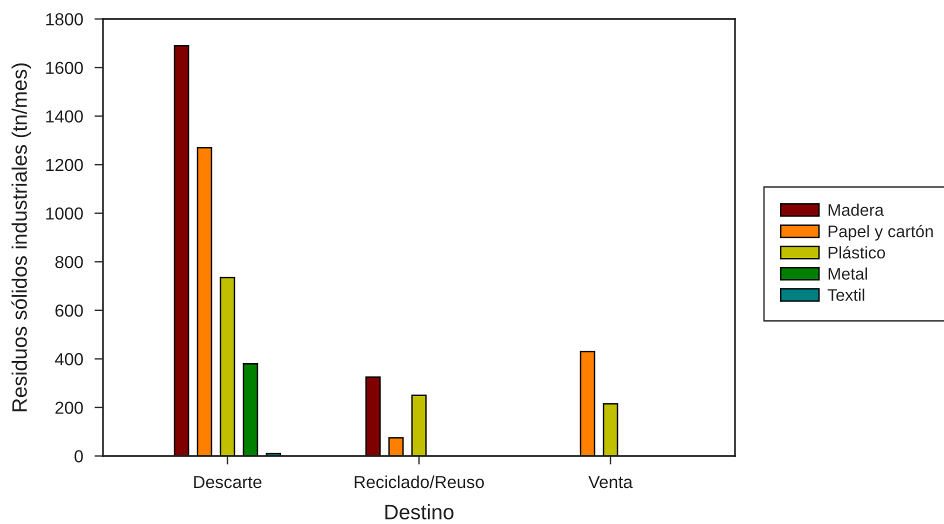 The height and width of the screenshot is (524, 944). What do you see at coordinates (78, 456) in the screenshot?
I see `y-tick-label: 0` at bounding box center [78, 456].